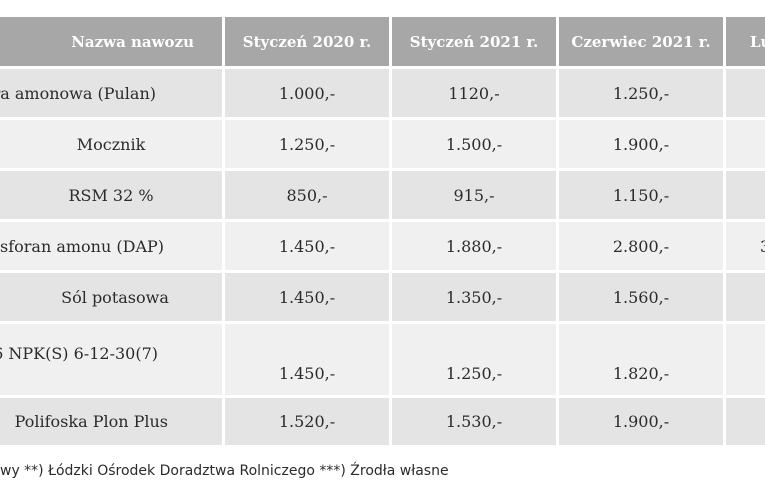 This screenshot has width=765, height=496. Describe the element at coordinates (641, 359) in the screenshot. I see `row-value: 1.820,-` at that location.